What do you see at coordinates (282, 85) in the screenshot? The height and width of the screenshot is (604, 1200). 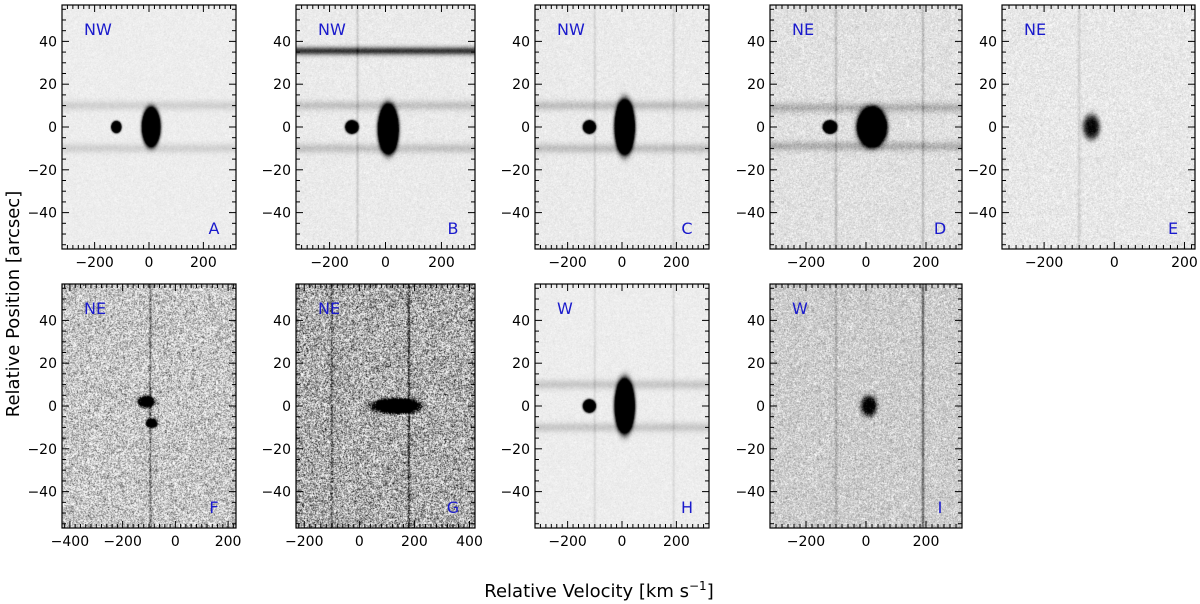 I see `panel-b-ytick-label: 20` at bounding box center [282, 85].